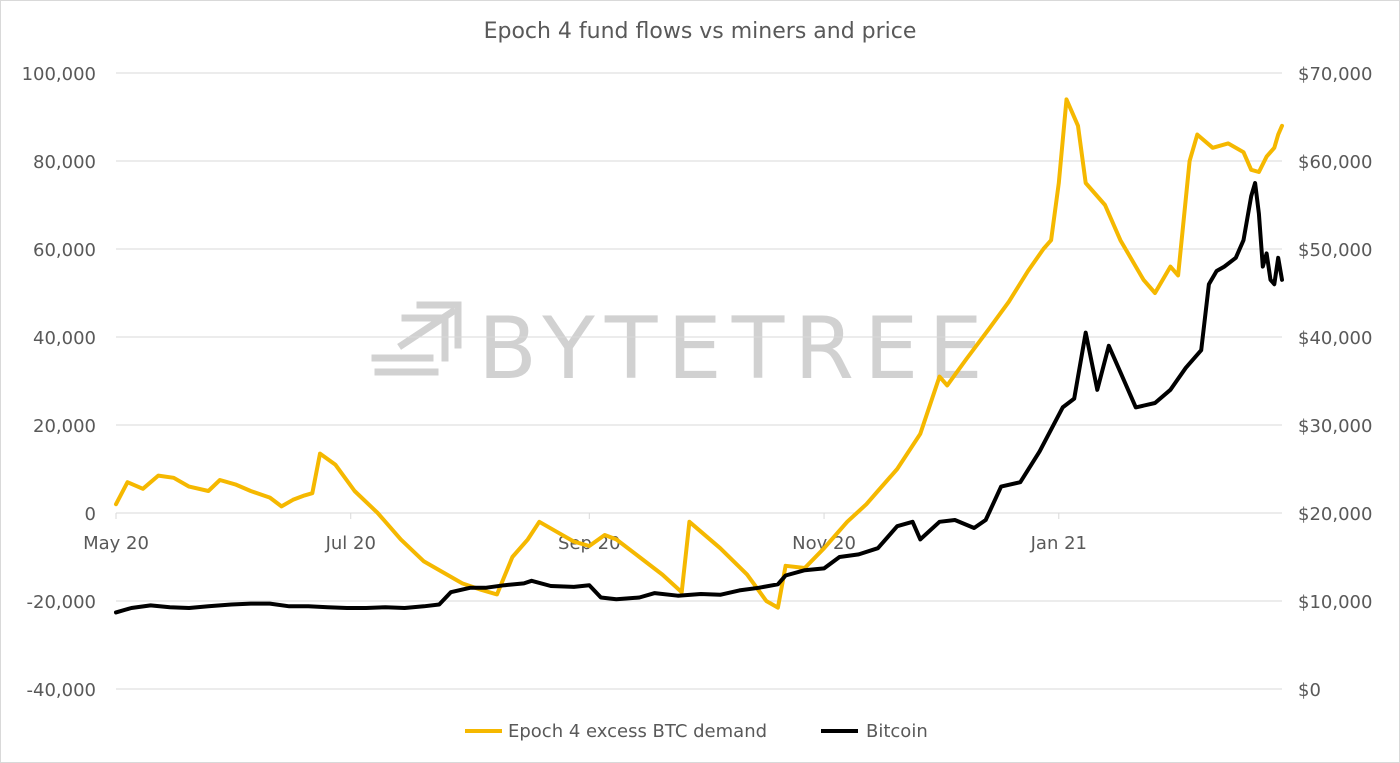 Image resolution: width=1400 pixels, height=763 pixels. I want to click on x-axis-ticks: May 20 Jul 20 Sep 20 Nov 20 Jan 21, so click(585, 533).